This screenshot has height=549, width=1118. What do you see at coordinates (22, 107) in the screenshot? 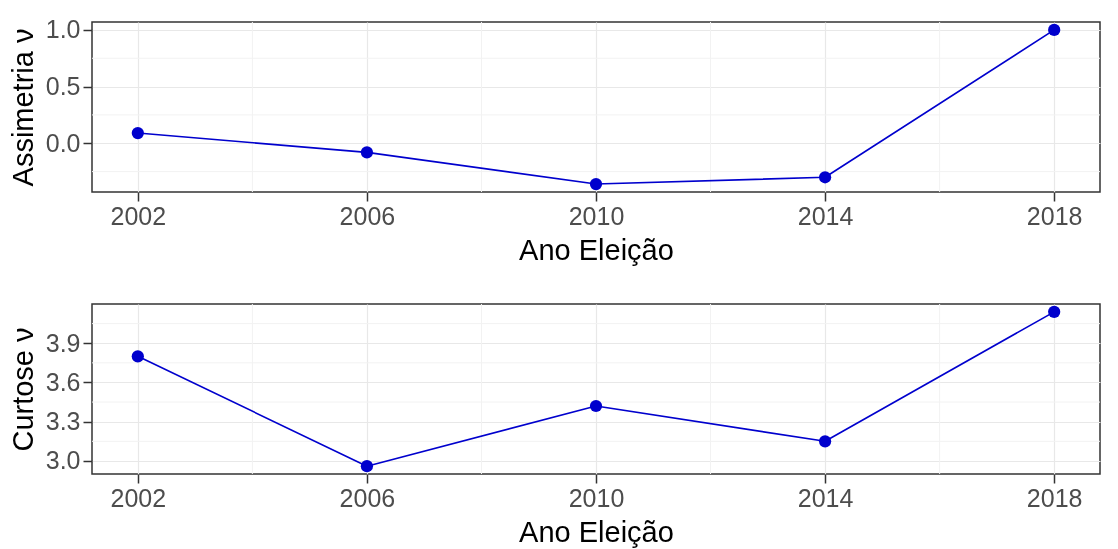
I see `y-axis-title: Assimetria ν` at bounding box center [22, 107].